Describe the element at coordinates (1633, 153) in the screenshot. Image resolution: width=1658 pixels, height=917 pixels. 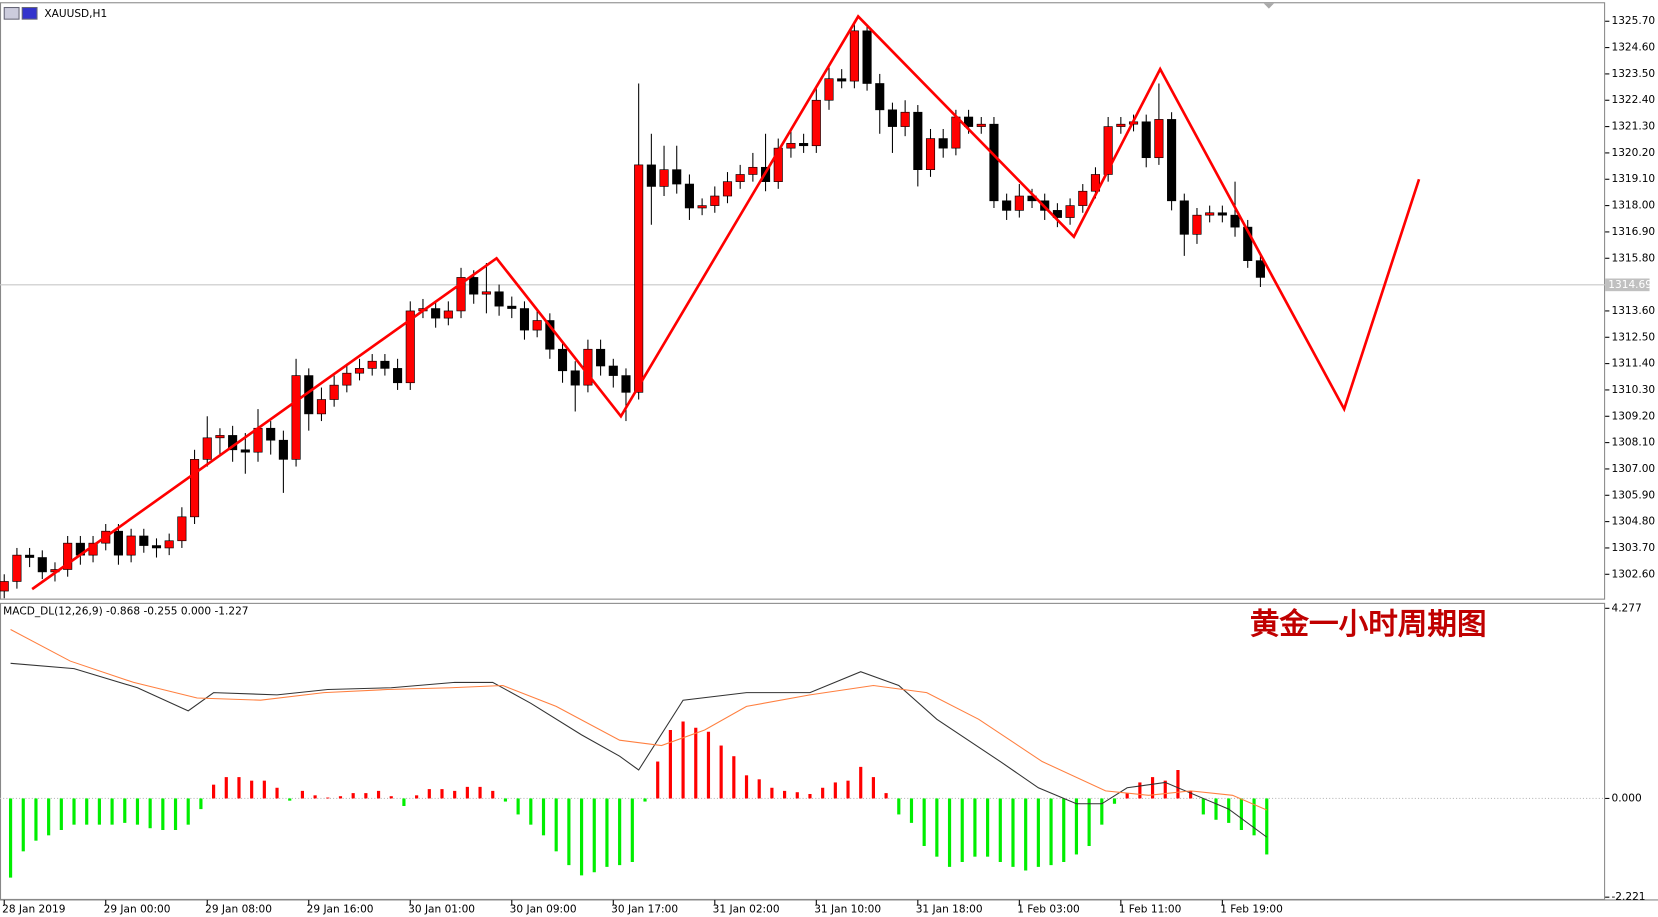
I see `y-tick-label: 1320.20` at that location.